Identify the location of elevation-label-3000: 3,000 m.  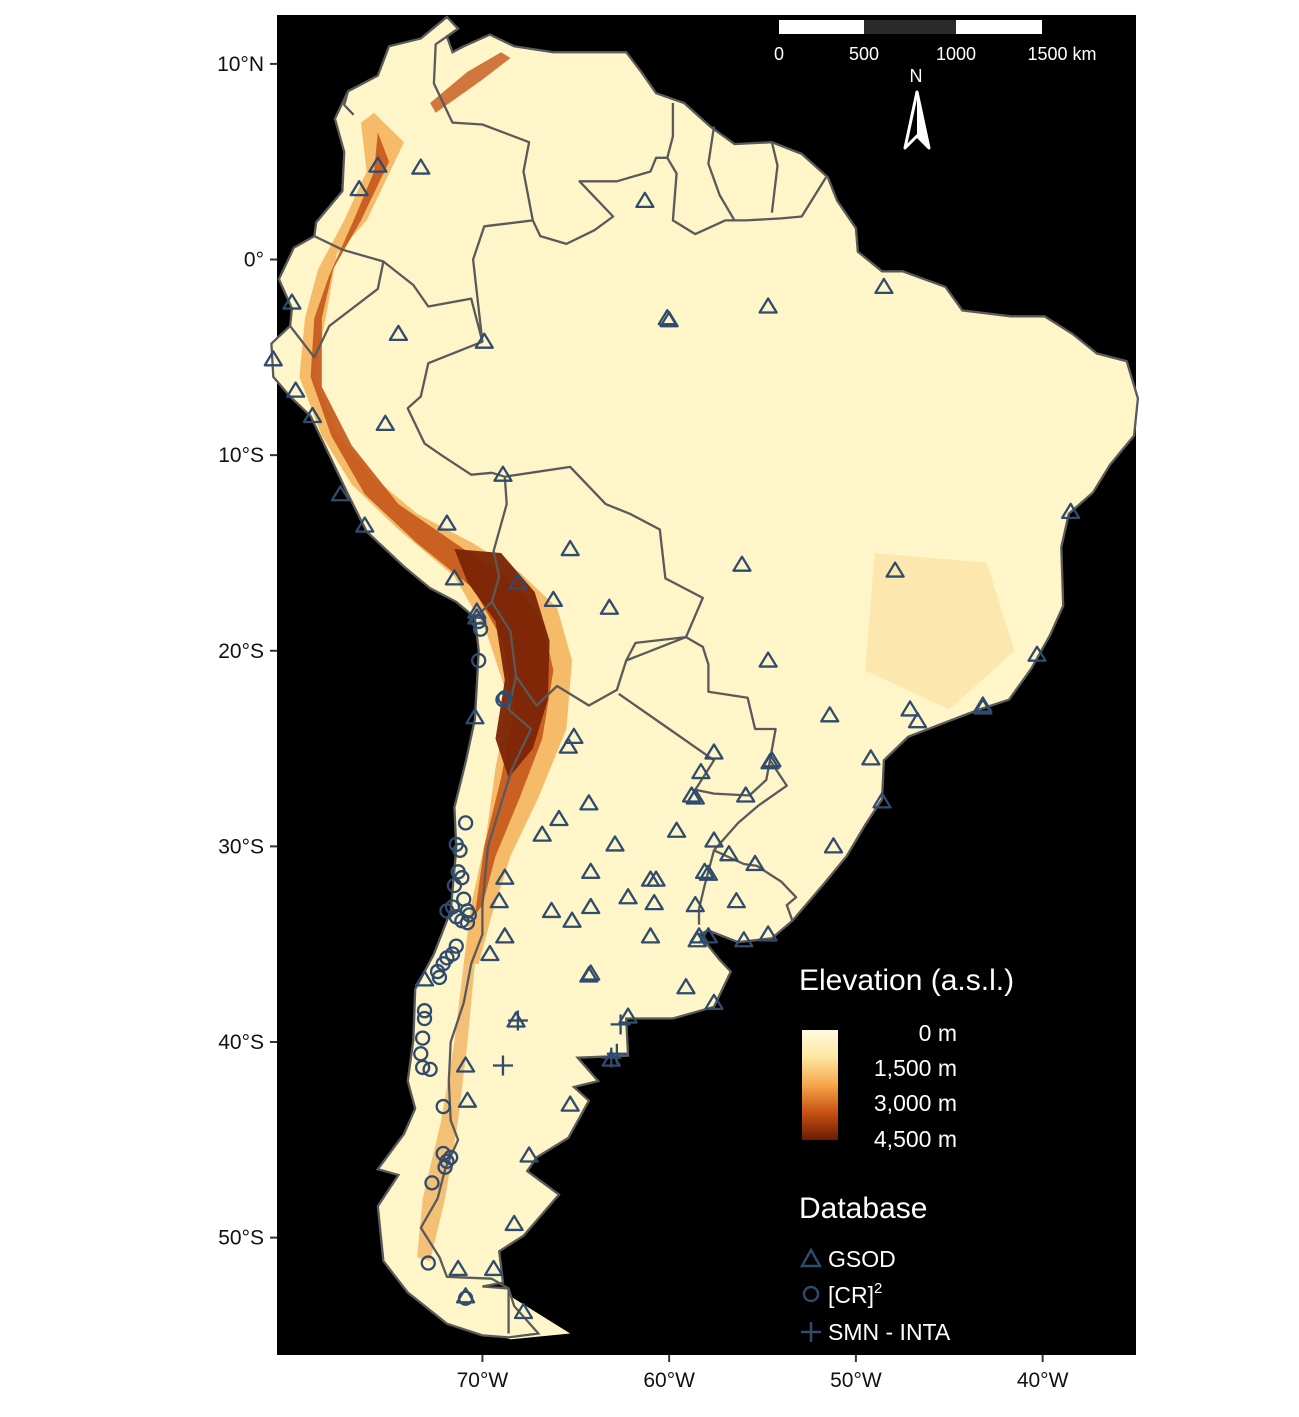
(915, 1103).